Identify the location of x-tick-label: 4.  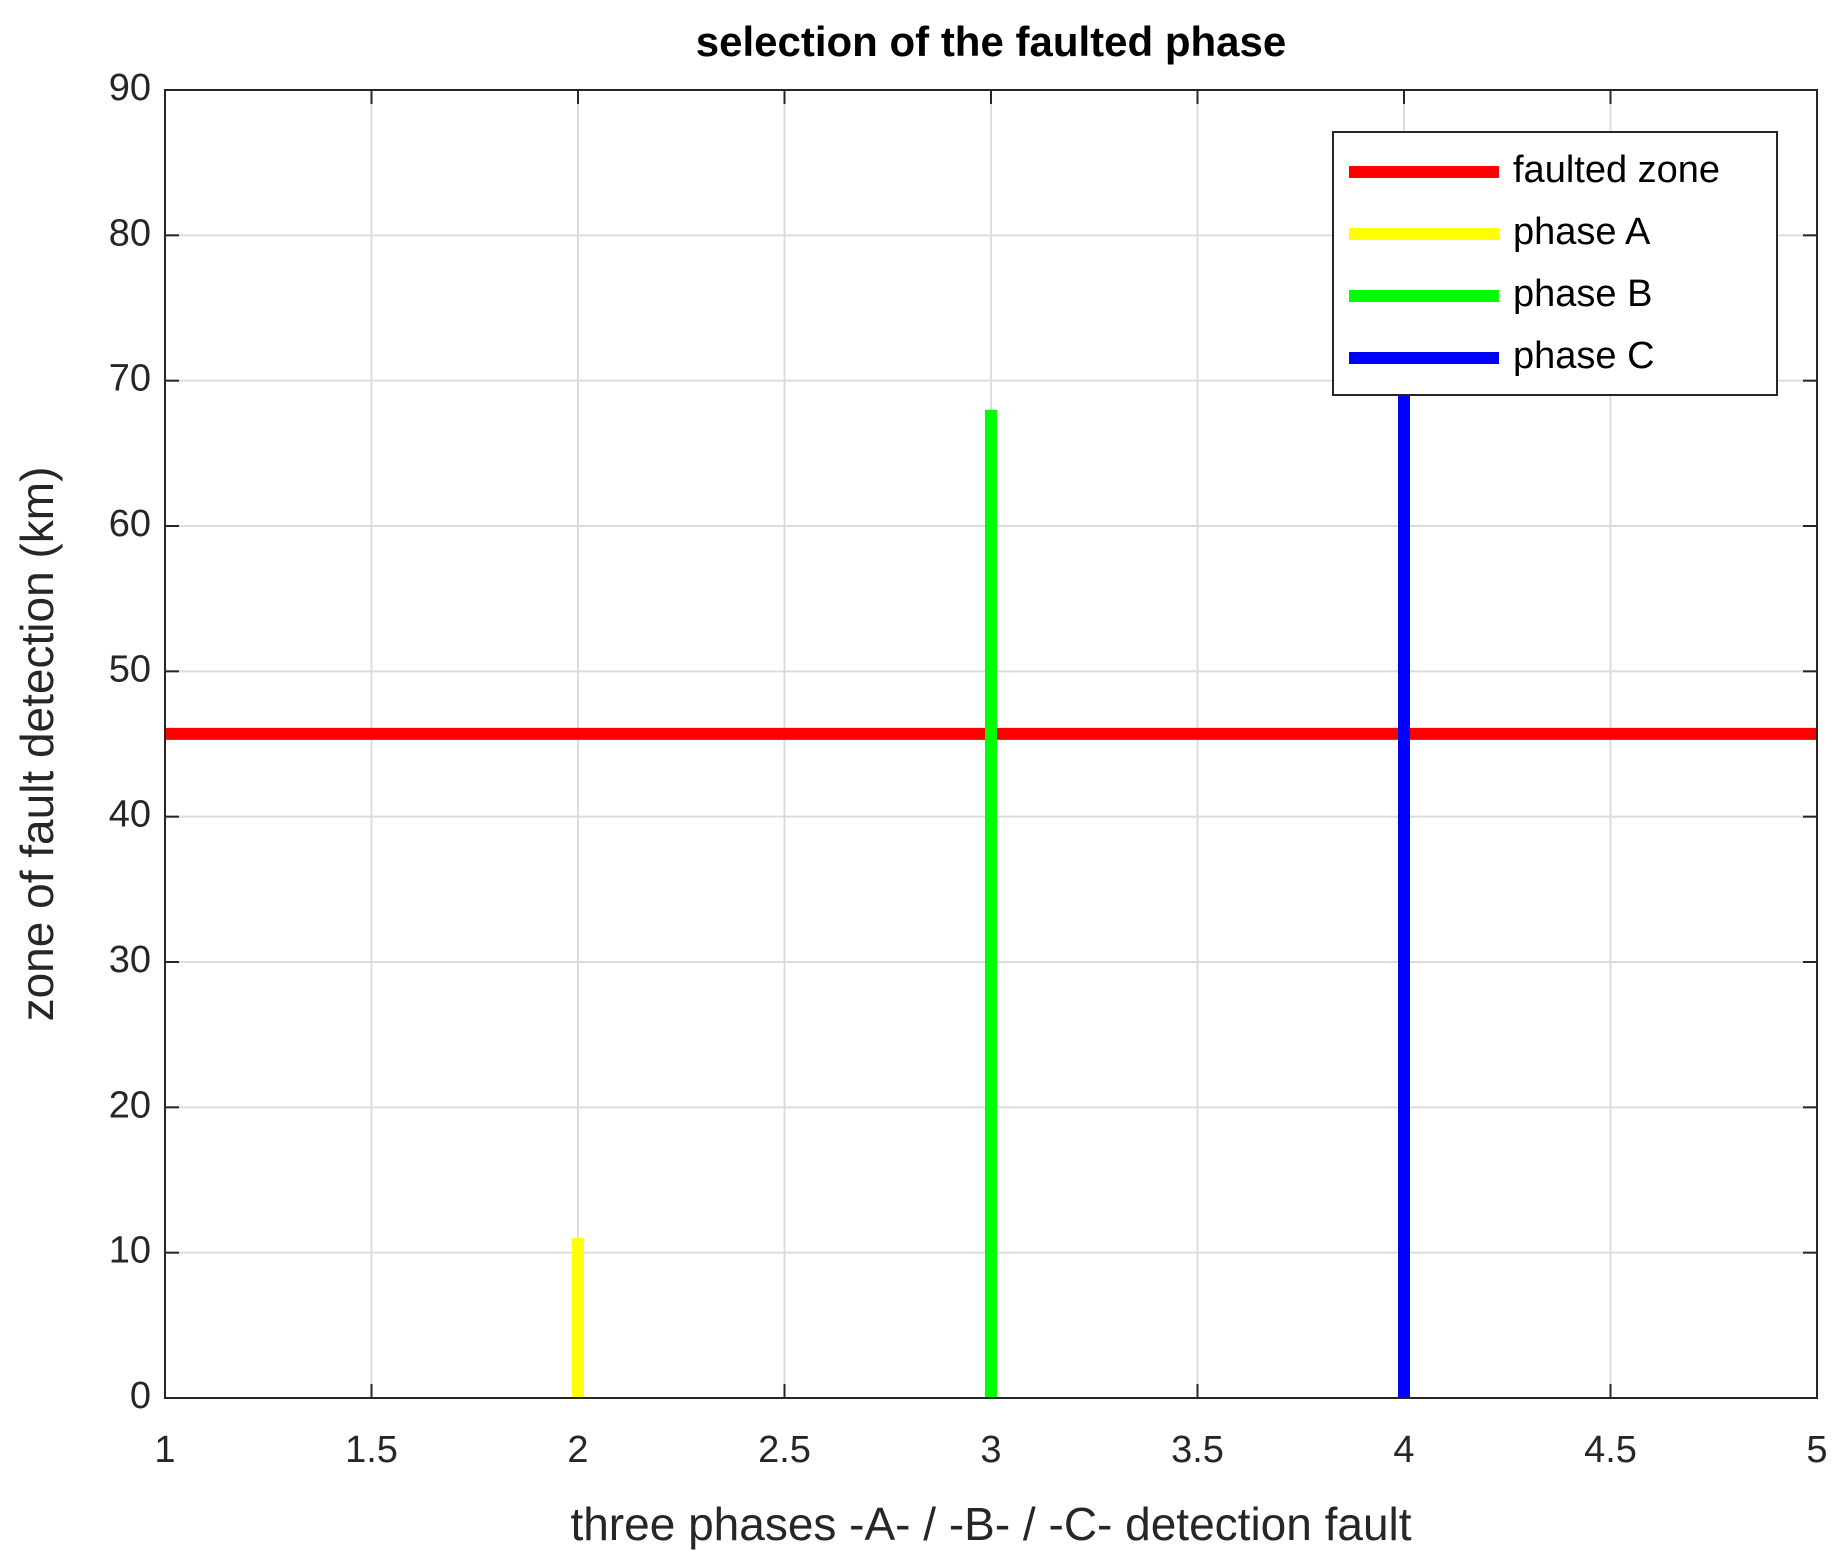
(1403, 1450).